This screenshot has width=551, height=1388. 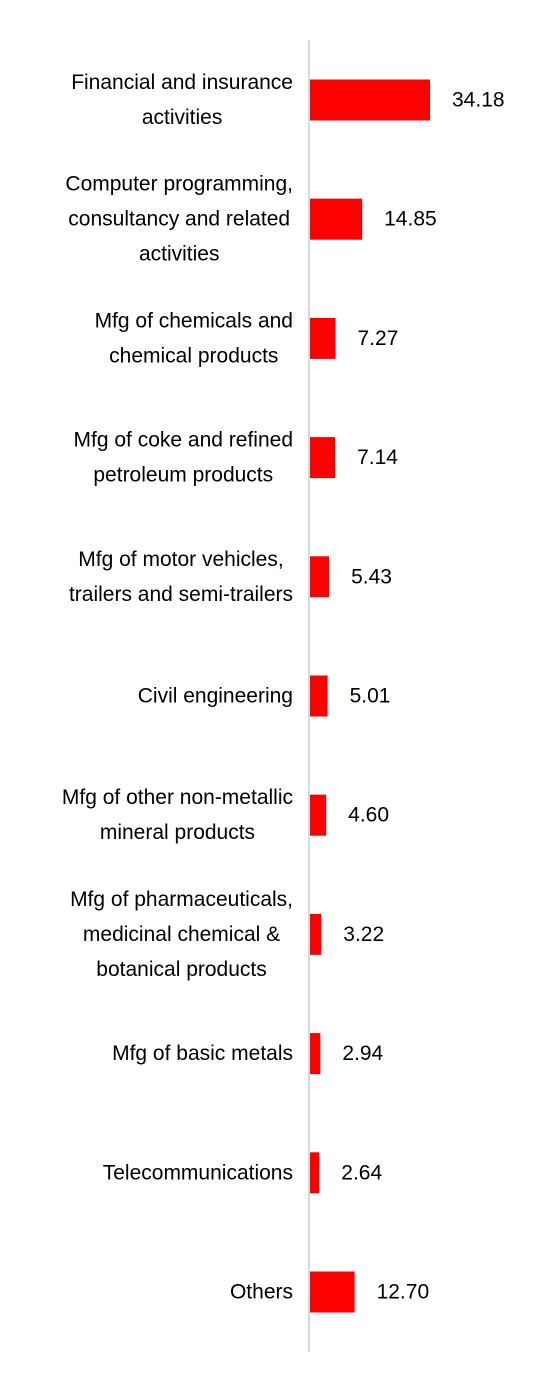 What do you see at coordinates (194, 338) in the screenshot?
I see `category-label: Mfg of chemicals and chemical products` at bounding box center [194, 338].